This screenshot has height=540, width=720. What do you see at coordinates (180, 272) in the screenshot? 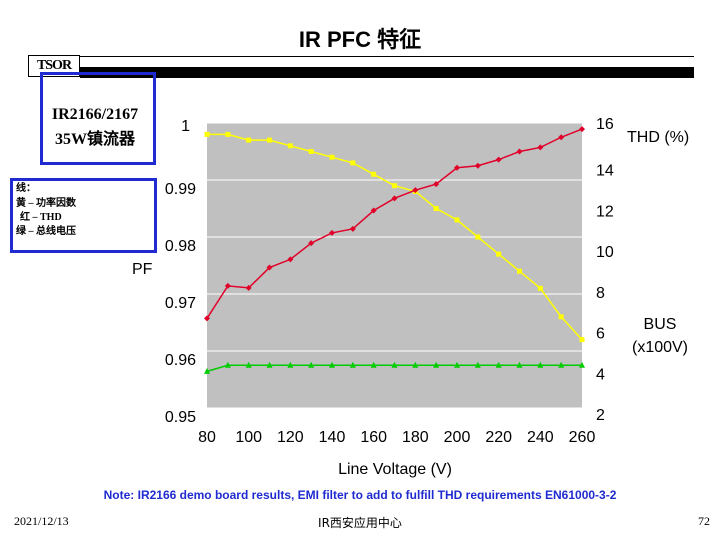
I see `left-axis-ticks: 1 0.99 0.98 0.97 0.96 0.95` at bounding box center [180, 272].